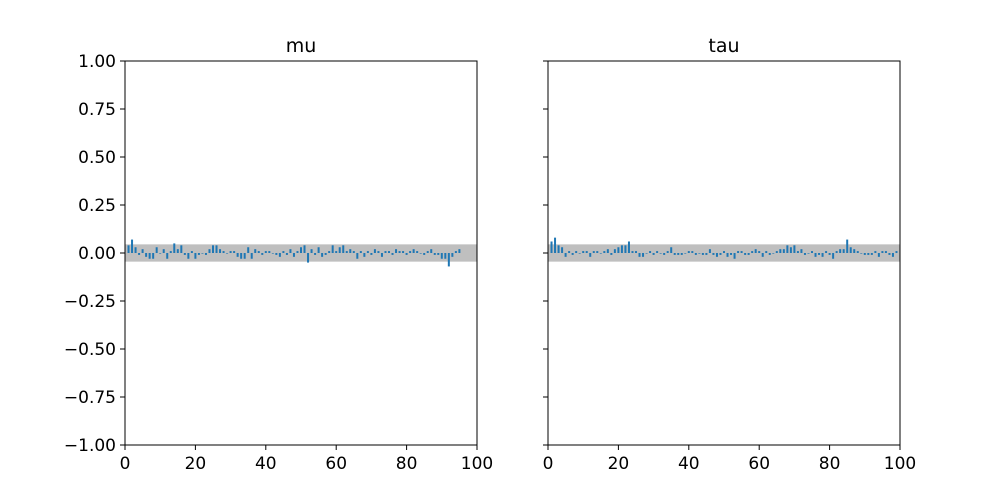  Describe the element at coordinates (97, 62) in the screenshot. I see `y-tick-label: 1.00` at that location.